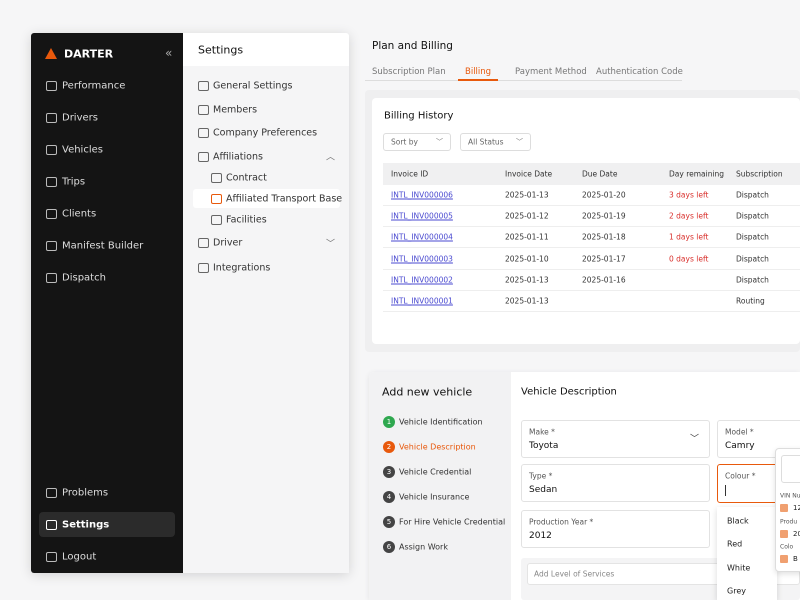 The height and width of the screenshot is (600, 800). I want to click on dropdown-option: Grey, so click(736, 591).